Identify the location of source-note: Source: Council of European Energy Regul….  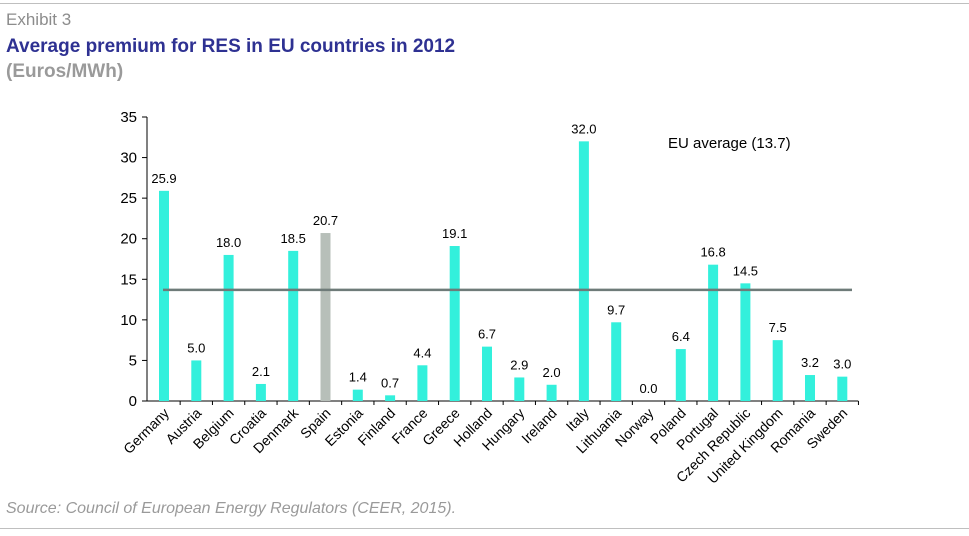
(231, 508).